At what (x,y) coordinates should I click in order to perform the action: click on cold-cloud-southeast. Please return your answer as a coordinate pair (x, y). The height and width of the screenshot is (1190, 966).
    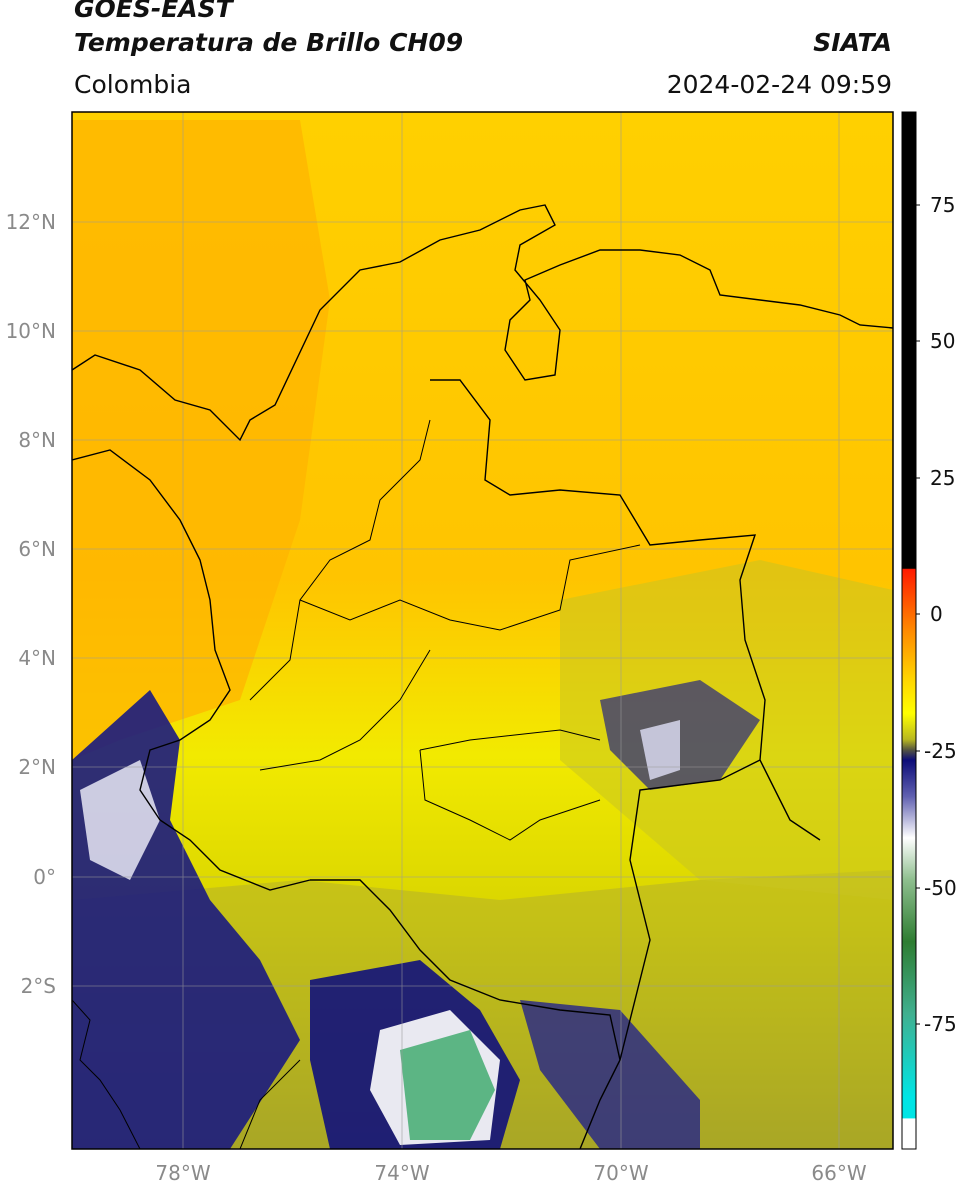
    Looking at the image, I should click on (610, 1074).